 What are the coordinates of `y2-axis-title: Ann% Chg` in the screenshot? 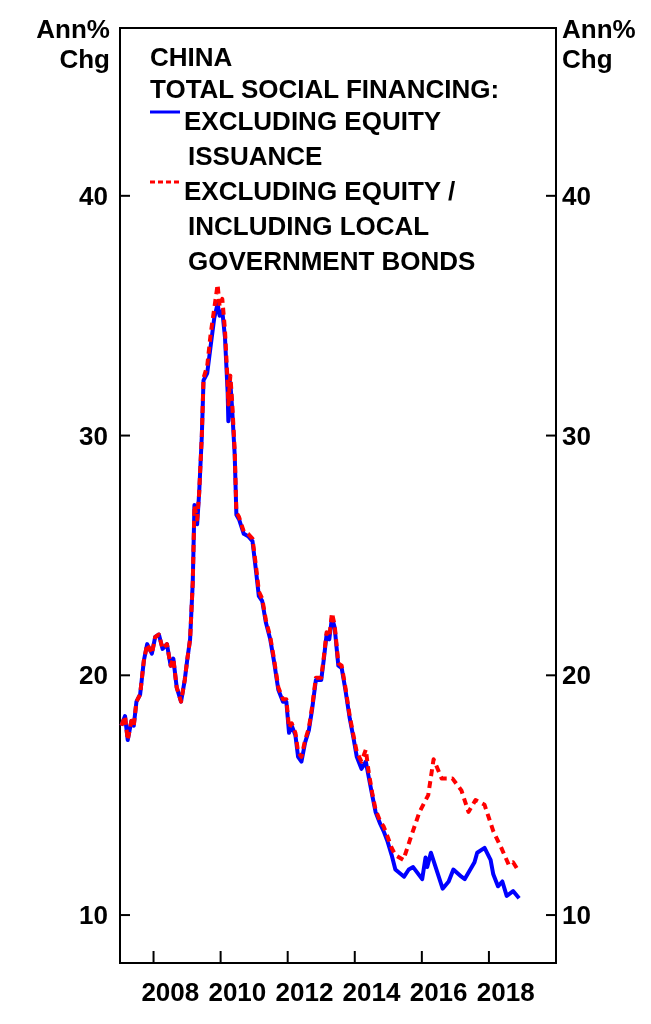 It's located at (599, 44).